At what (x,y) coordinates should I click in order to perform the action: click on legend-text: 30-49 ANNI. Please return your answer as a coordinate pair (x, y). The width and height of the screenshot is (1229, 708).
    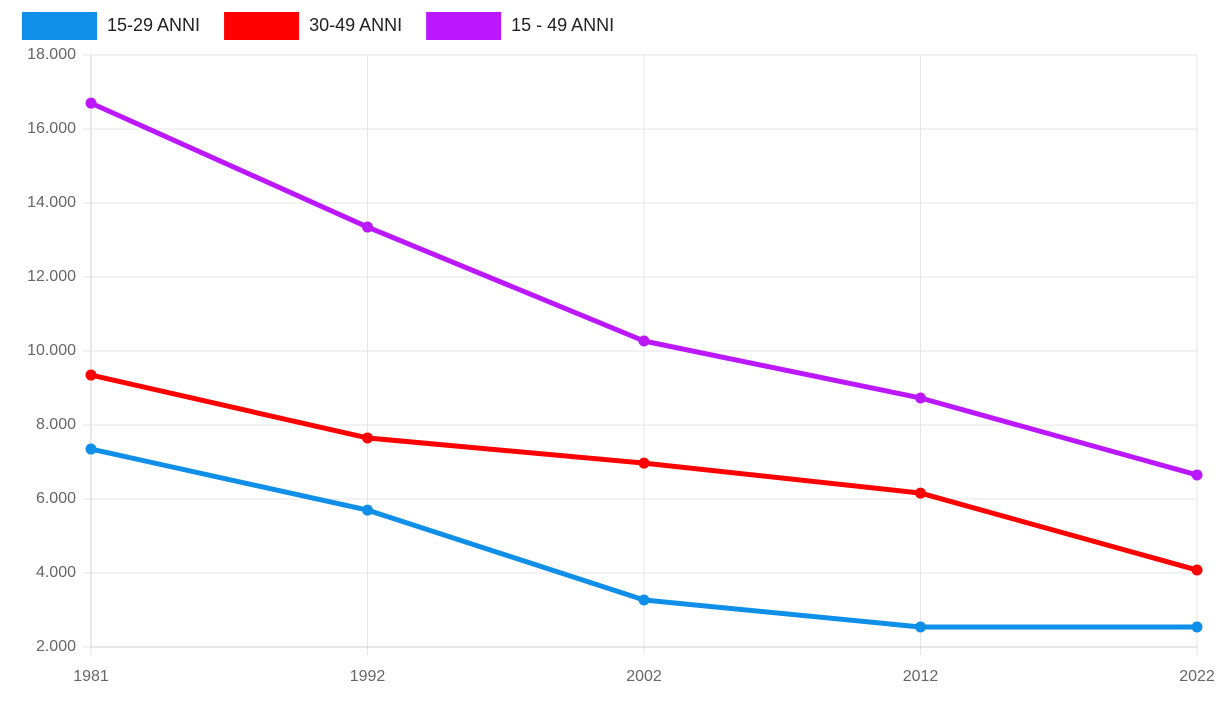
    Looking at the image, I should click on (355, 25).